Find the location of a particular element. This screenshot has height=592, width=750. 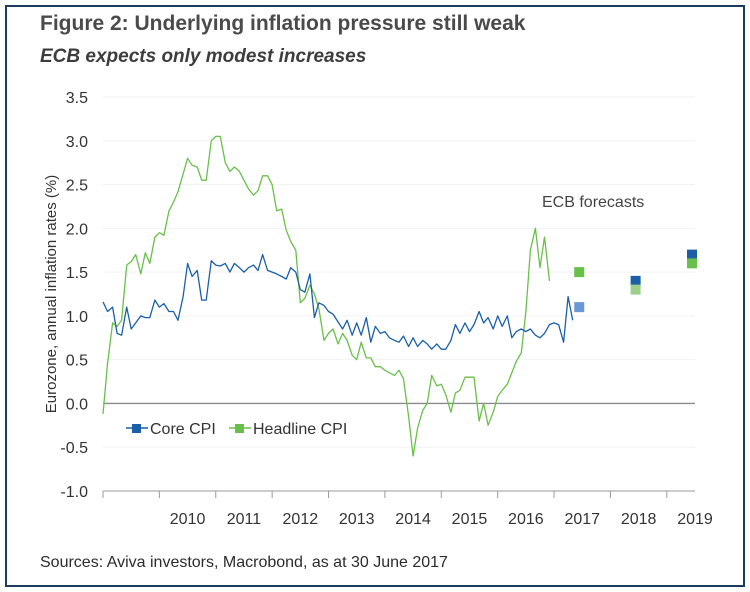

x-tick-label: 2014 is located at coordinates (413, 519).